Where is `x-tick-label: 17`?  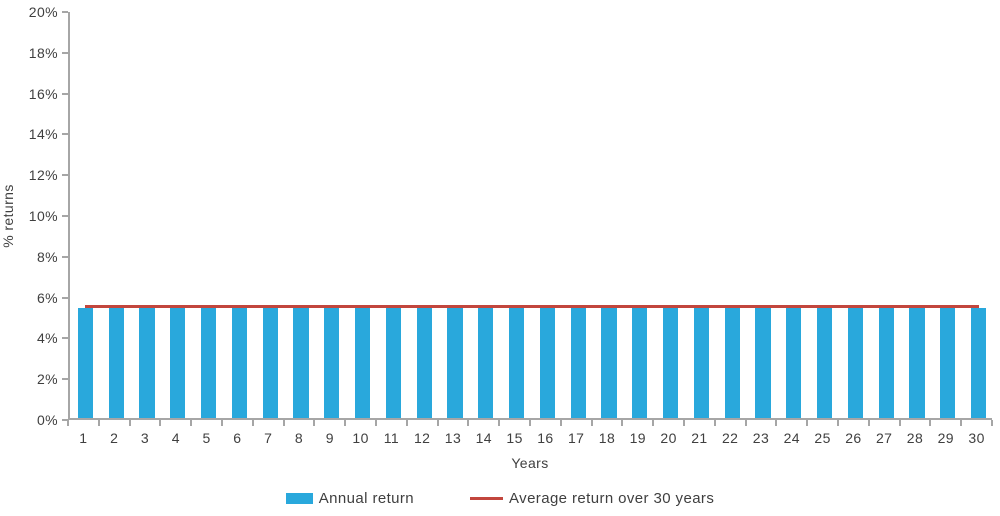
x-tick-label: 17 is located at coordinates (576, 438).